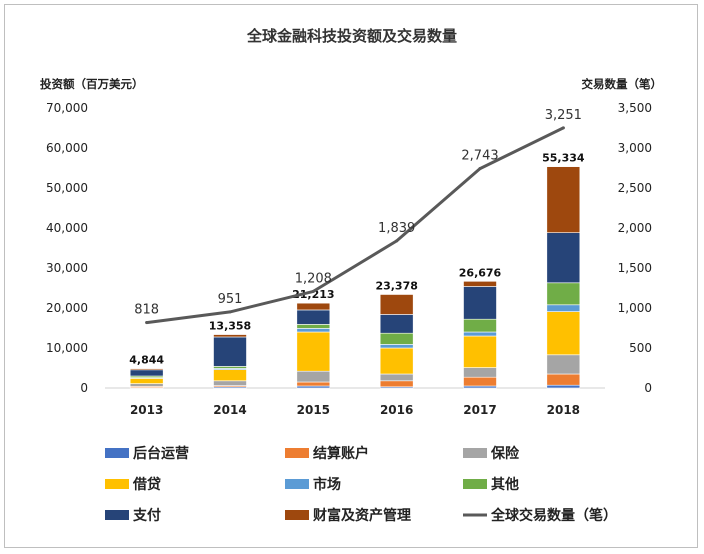 Image resolution: width=704 pixels, height=554 pixels. I want to click on legend-label: 全球交易数量（笔）, so click(553, 515).